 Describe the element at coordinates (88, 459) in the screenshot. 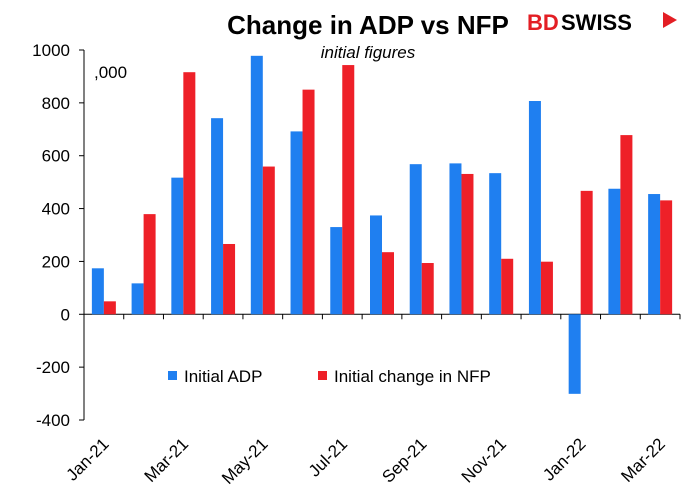

I see `x-tick-label: Jan-21` at that location.